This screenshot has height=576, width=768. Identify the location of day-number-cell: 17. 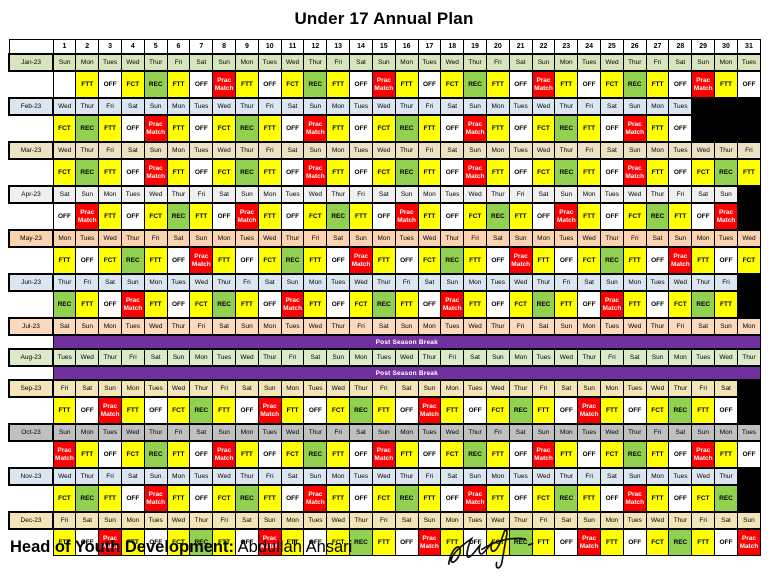
(429, 47).